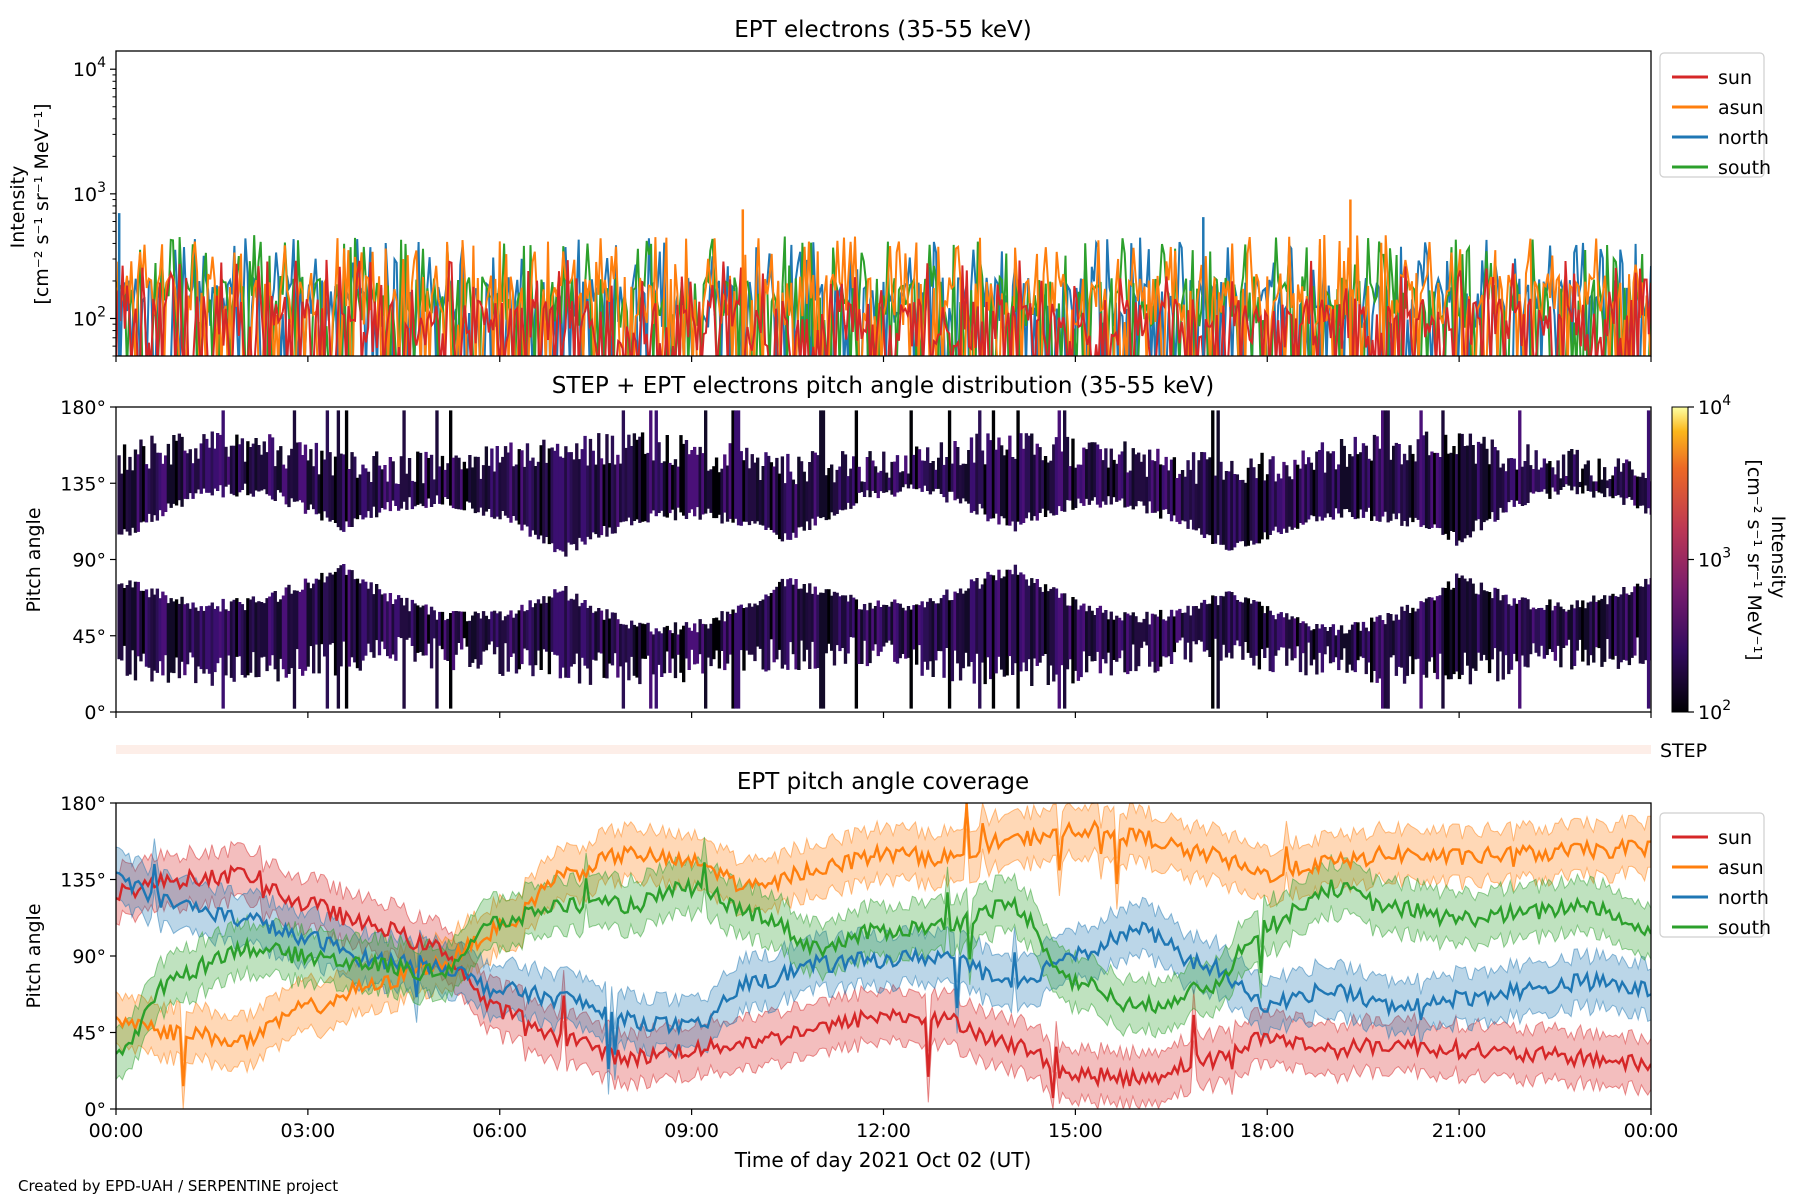 The image size is (1800, 1200). I want to click on y-tick-label: 0°, so click(95, 713).